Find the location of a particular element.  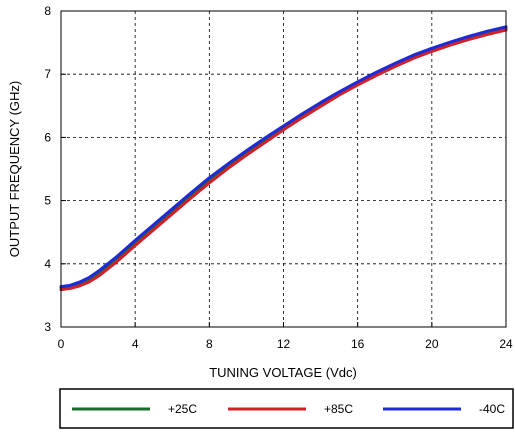

y-tick-label: 5 is located at coordinates (47, 201).